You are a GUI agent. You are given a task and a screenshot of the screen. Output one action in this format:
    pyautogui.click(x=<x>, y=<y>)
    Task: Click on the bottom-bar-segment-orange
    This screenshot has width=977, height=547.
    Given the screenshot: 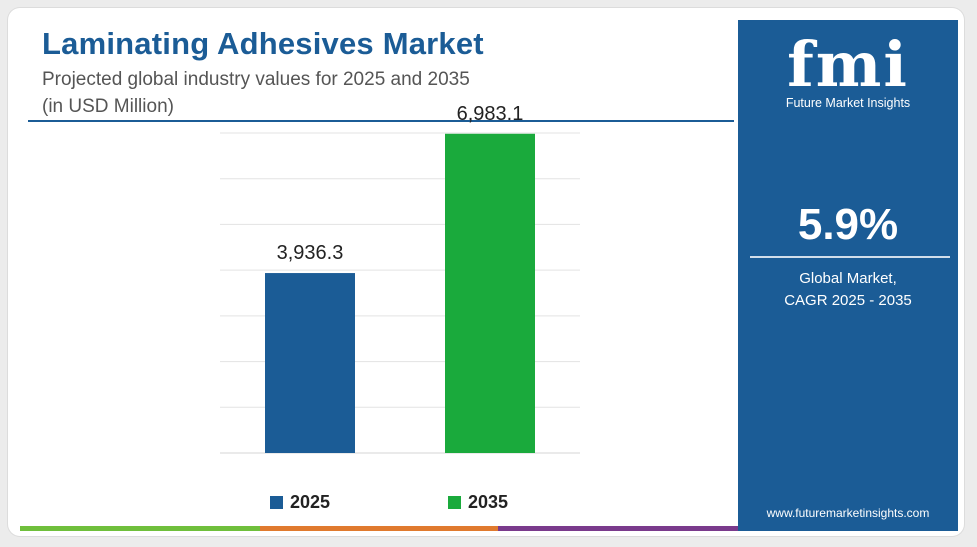 What is the action you would take?
    pyautogui.click(x=379, y=528)
    